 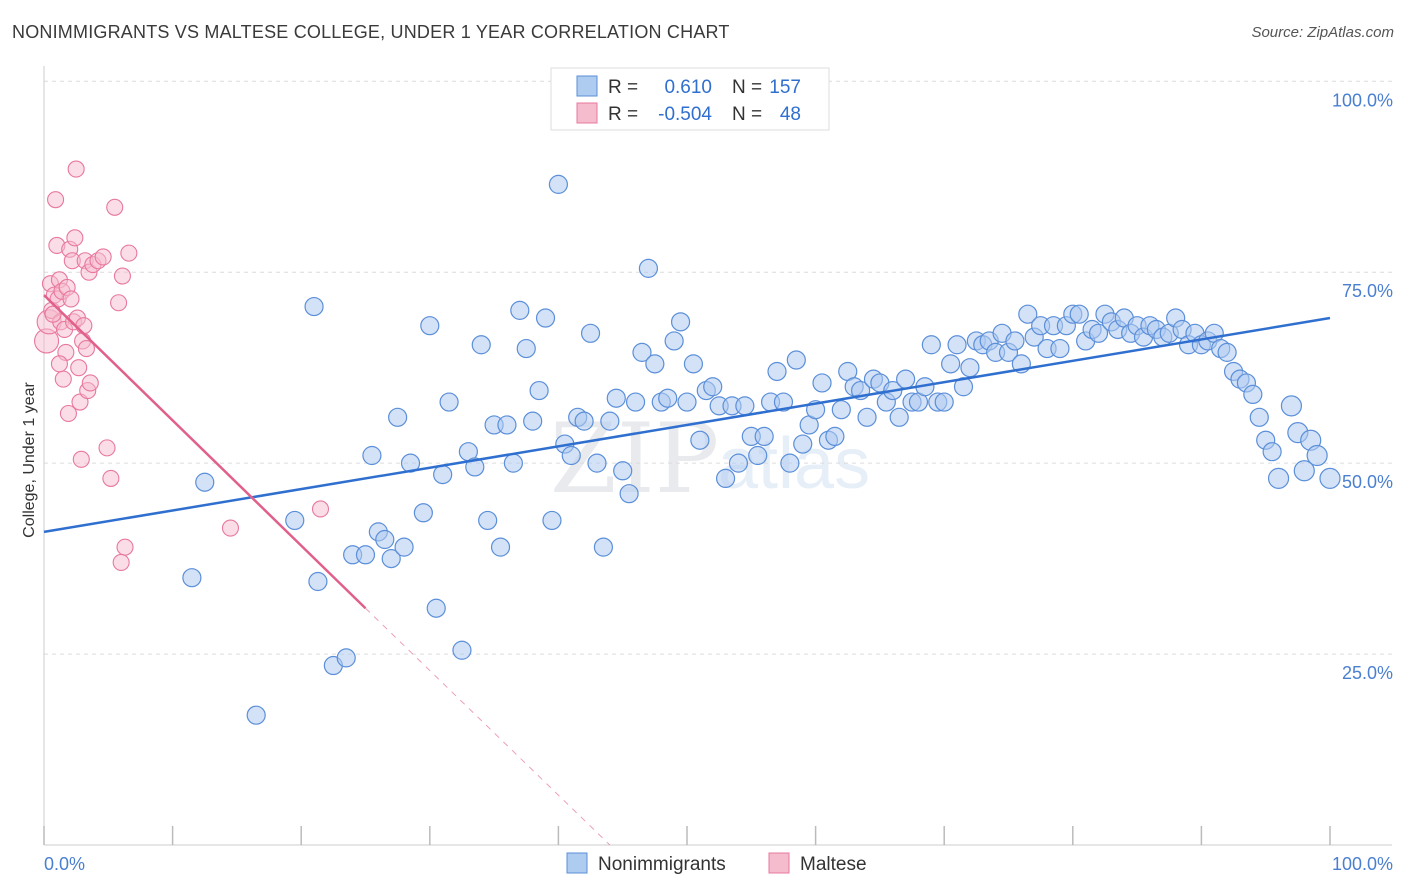 What do you see at coordinates (205, 452) in the screenshot?
I see `trend-line-maltese` at bounding box center [205, 452].